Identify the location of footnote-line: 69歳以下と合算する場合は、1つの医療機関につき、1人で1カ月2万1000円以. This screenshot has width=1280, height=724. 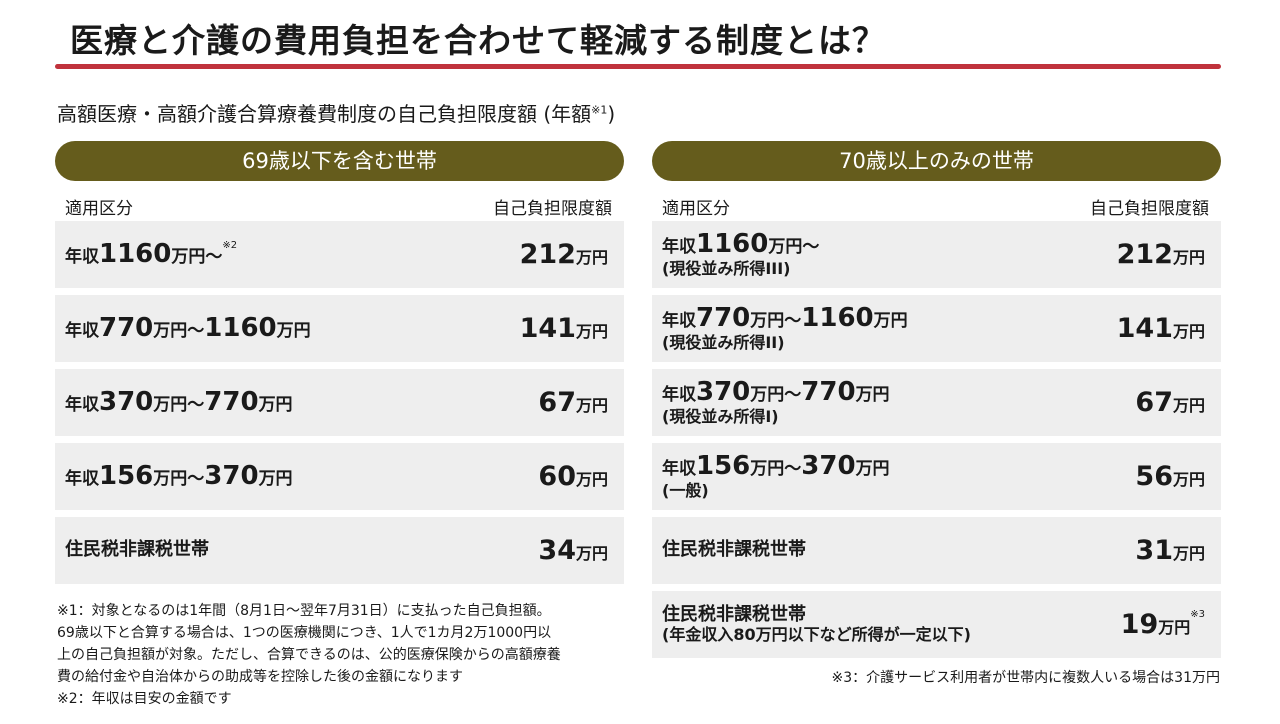
(304, 633).